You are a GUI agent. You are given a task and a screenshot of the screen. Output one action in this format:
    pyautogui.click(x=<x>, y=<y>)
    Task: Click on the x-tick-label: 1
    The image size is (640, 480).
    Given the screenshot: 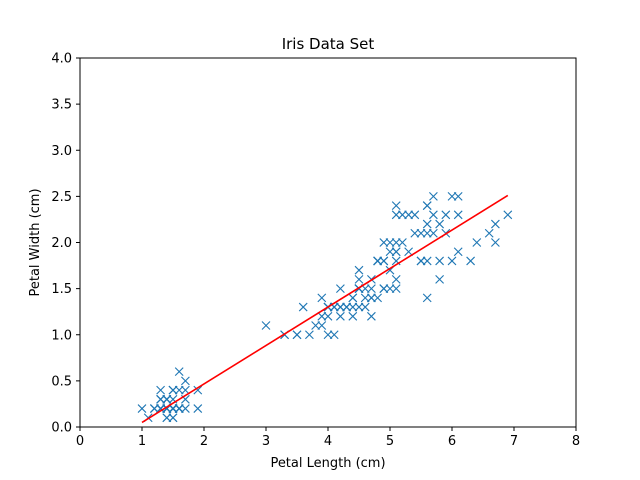 What is the action you would take?
    pyautogui.click(x=142, y=441)
    